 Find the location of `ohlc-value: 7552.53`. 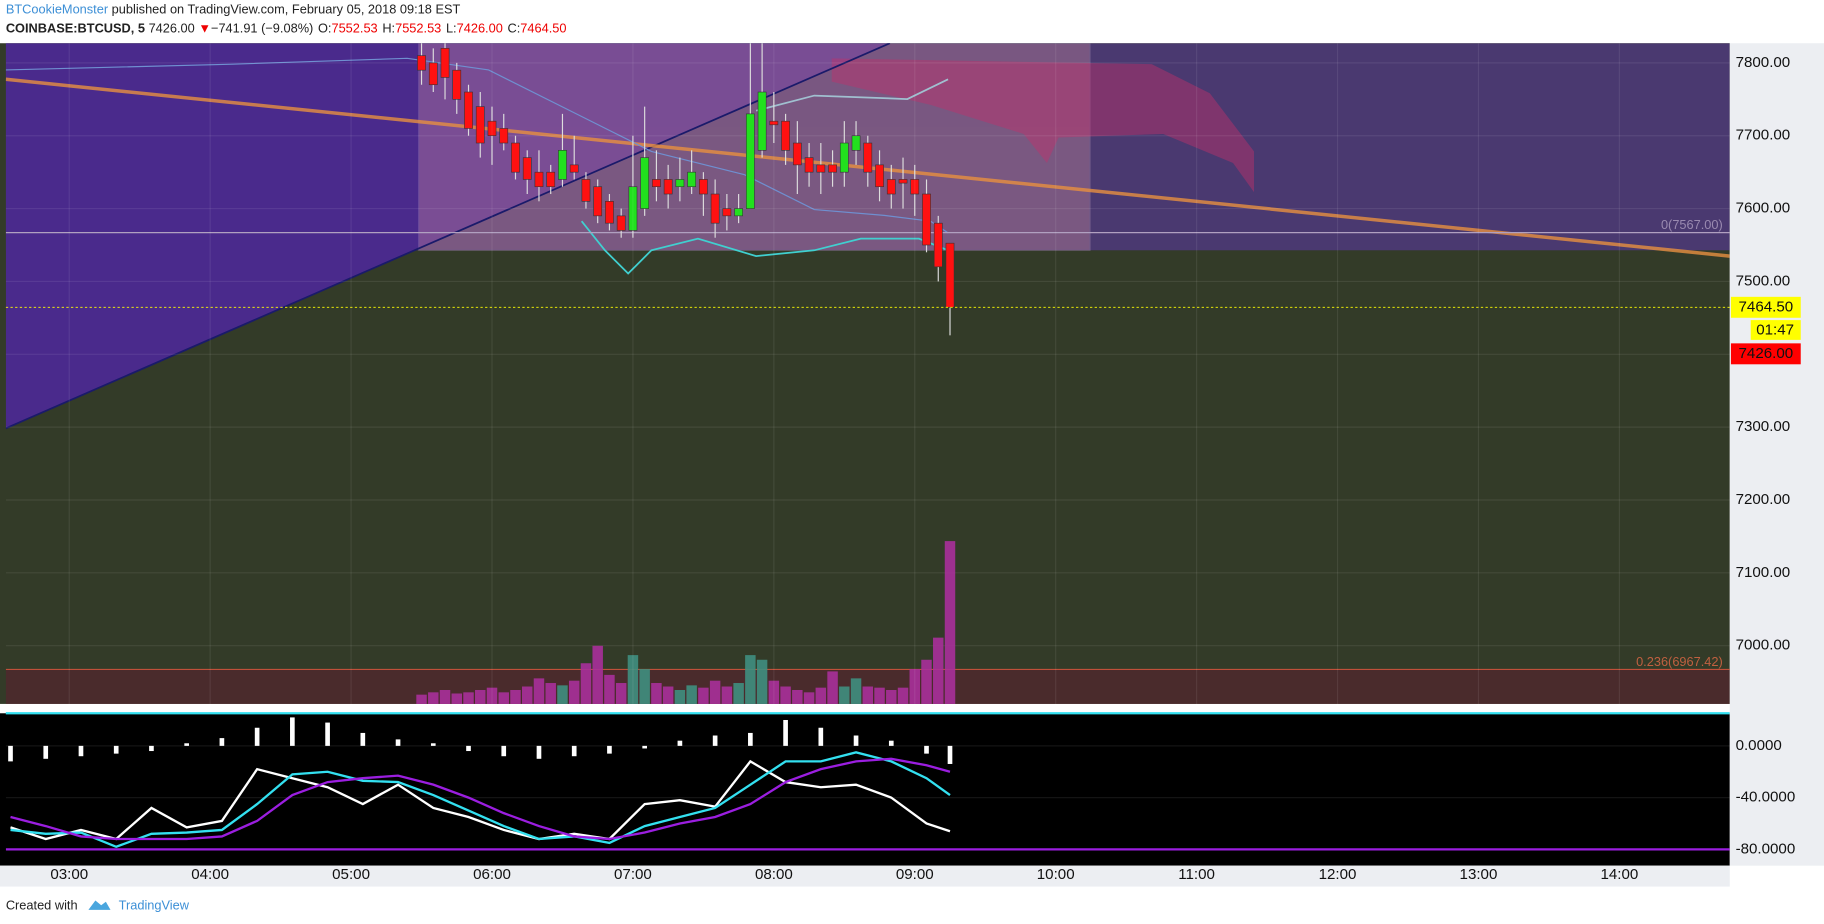

ohlc-value: 7552.53 is located at coordinates (418, 28).